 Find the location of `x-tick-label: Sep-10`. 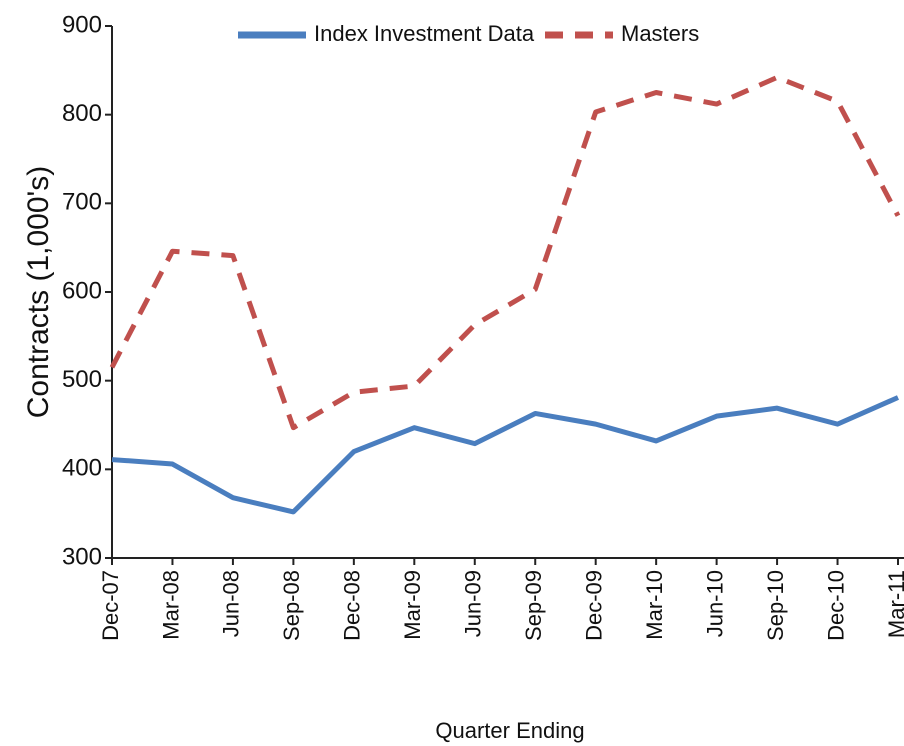

x-tick-label: Sep-10 is located at coordinates (775, 605).